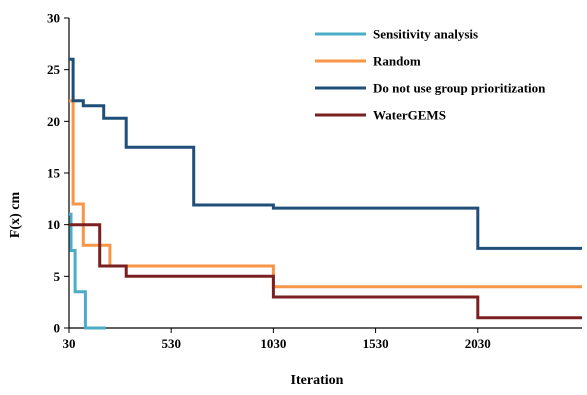  What do you see at coordinates (54, 173) in the screenshot?
I see `y-tick-label: 15` at bounding box center [54, 173].